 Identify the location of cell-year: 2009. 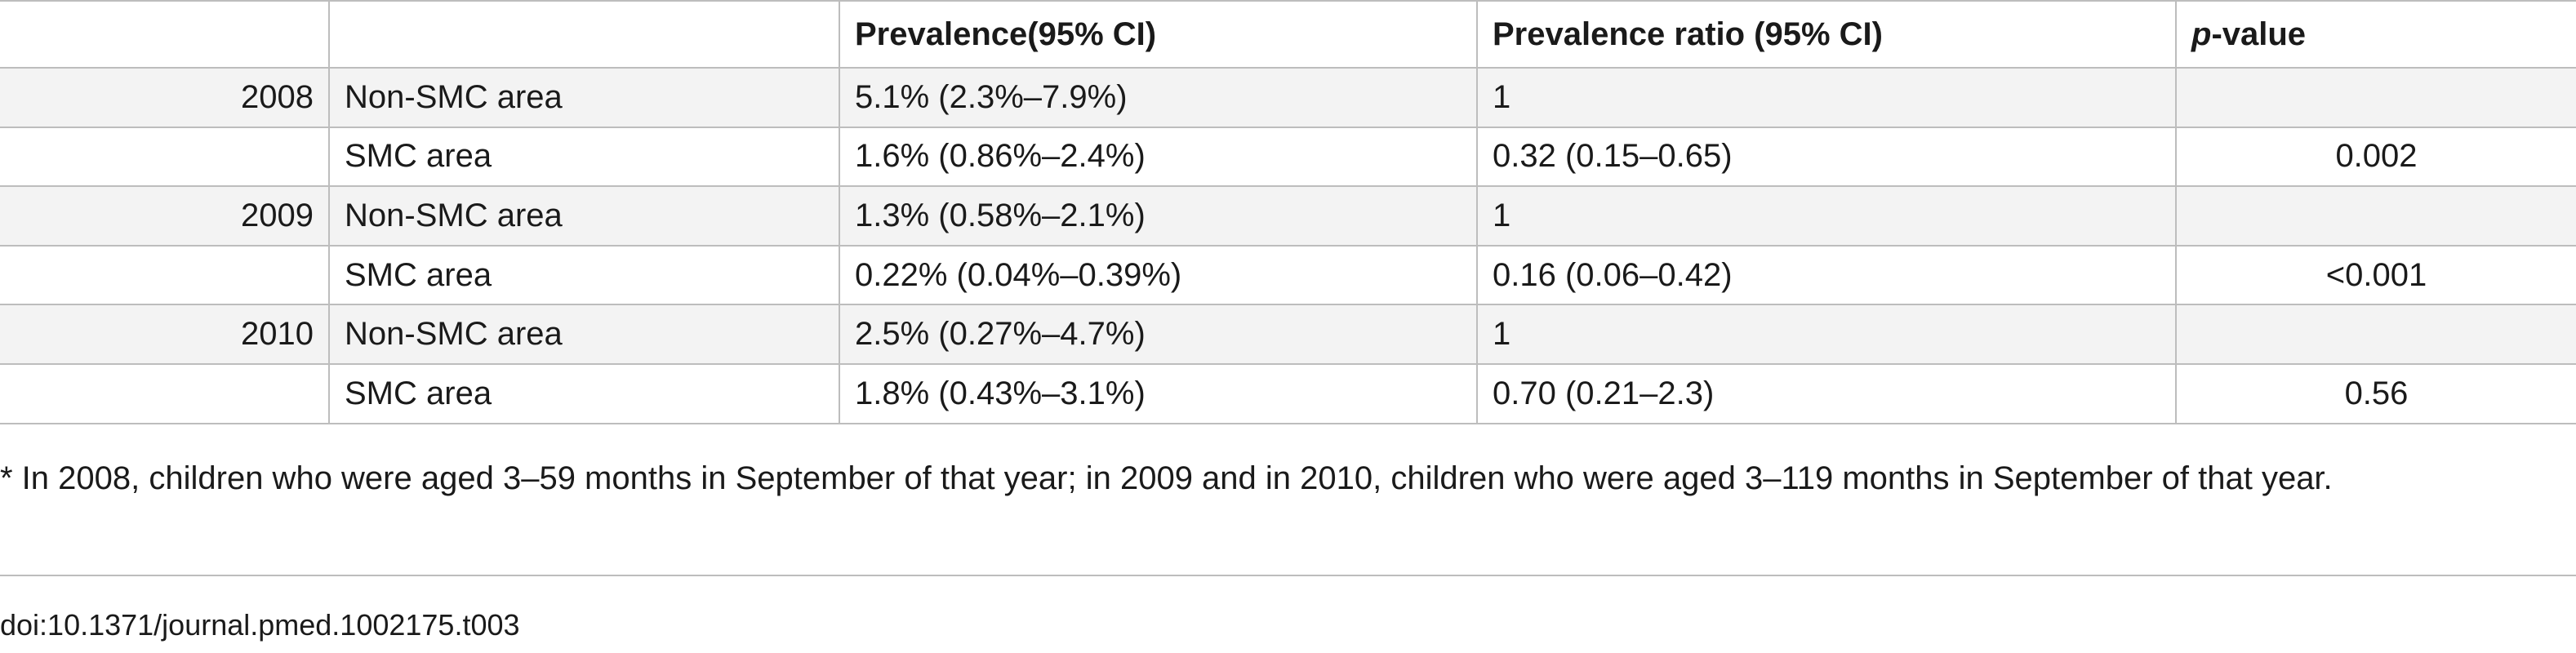
(165, 216).